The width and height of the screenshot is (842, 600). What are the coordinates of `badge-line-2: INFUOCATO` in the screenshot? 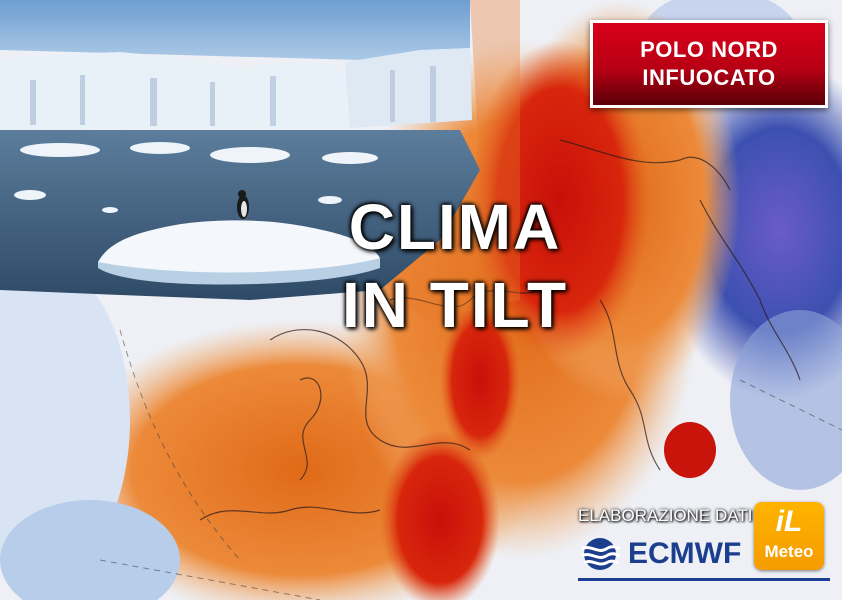 It's located at (709, 77).